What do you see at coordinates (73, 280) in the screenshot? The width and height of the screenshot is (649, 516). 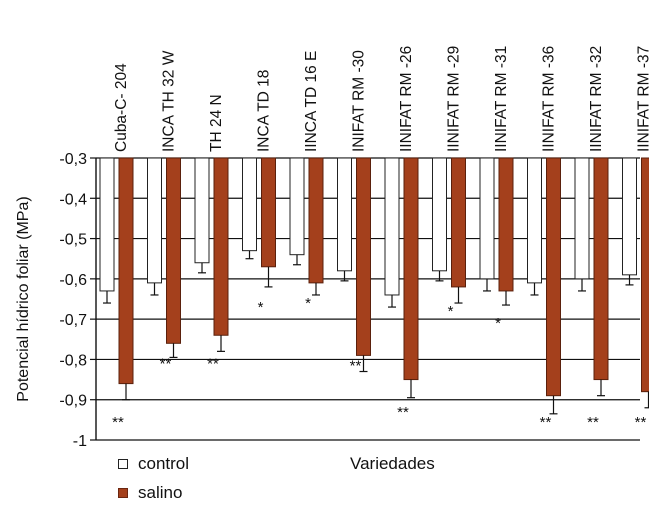 I see `y-tick-label: -0,6` at bounding box center [73, 280].